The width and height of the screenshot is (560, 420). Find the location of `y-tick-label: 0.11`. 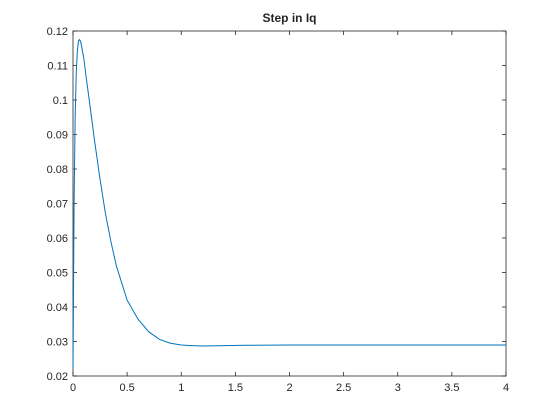

y-tick-label: 0.11 is located at coordinates (57, 67).